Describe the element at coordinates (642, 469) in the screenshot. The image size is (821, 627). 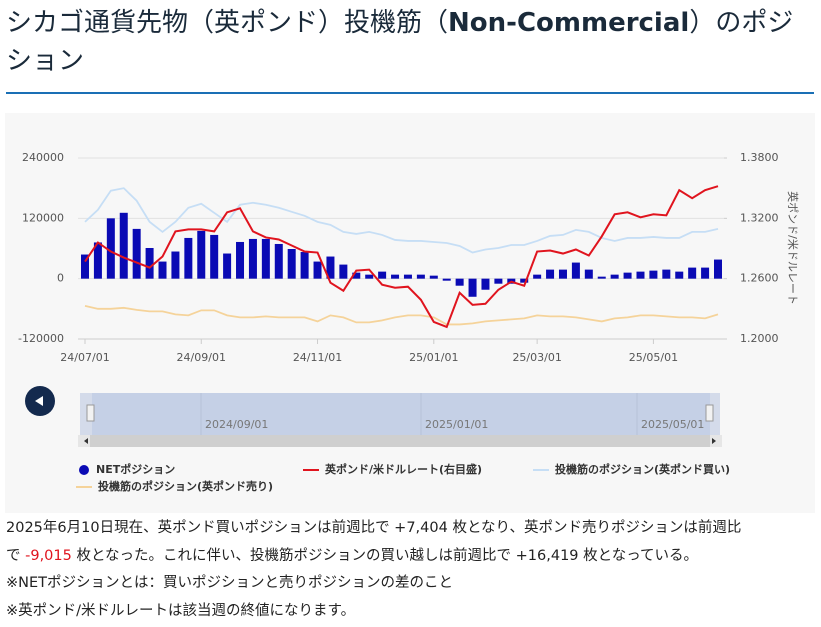
I see `legend-label: 投機筋のポジション(英ポンド買い)` at that location.